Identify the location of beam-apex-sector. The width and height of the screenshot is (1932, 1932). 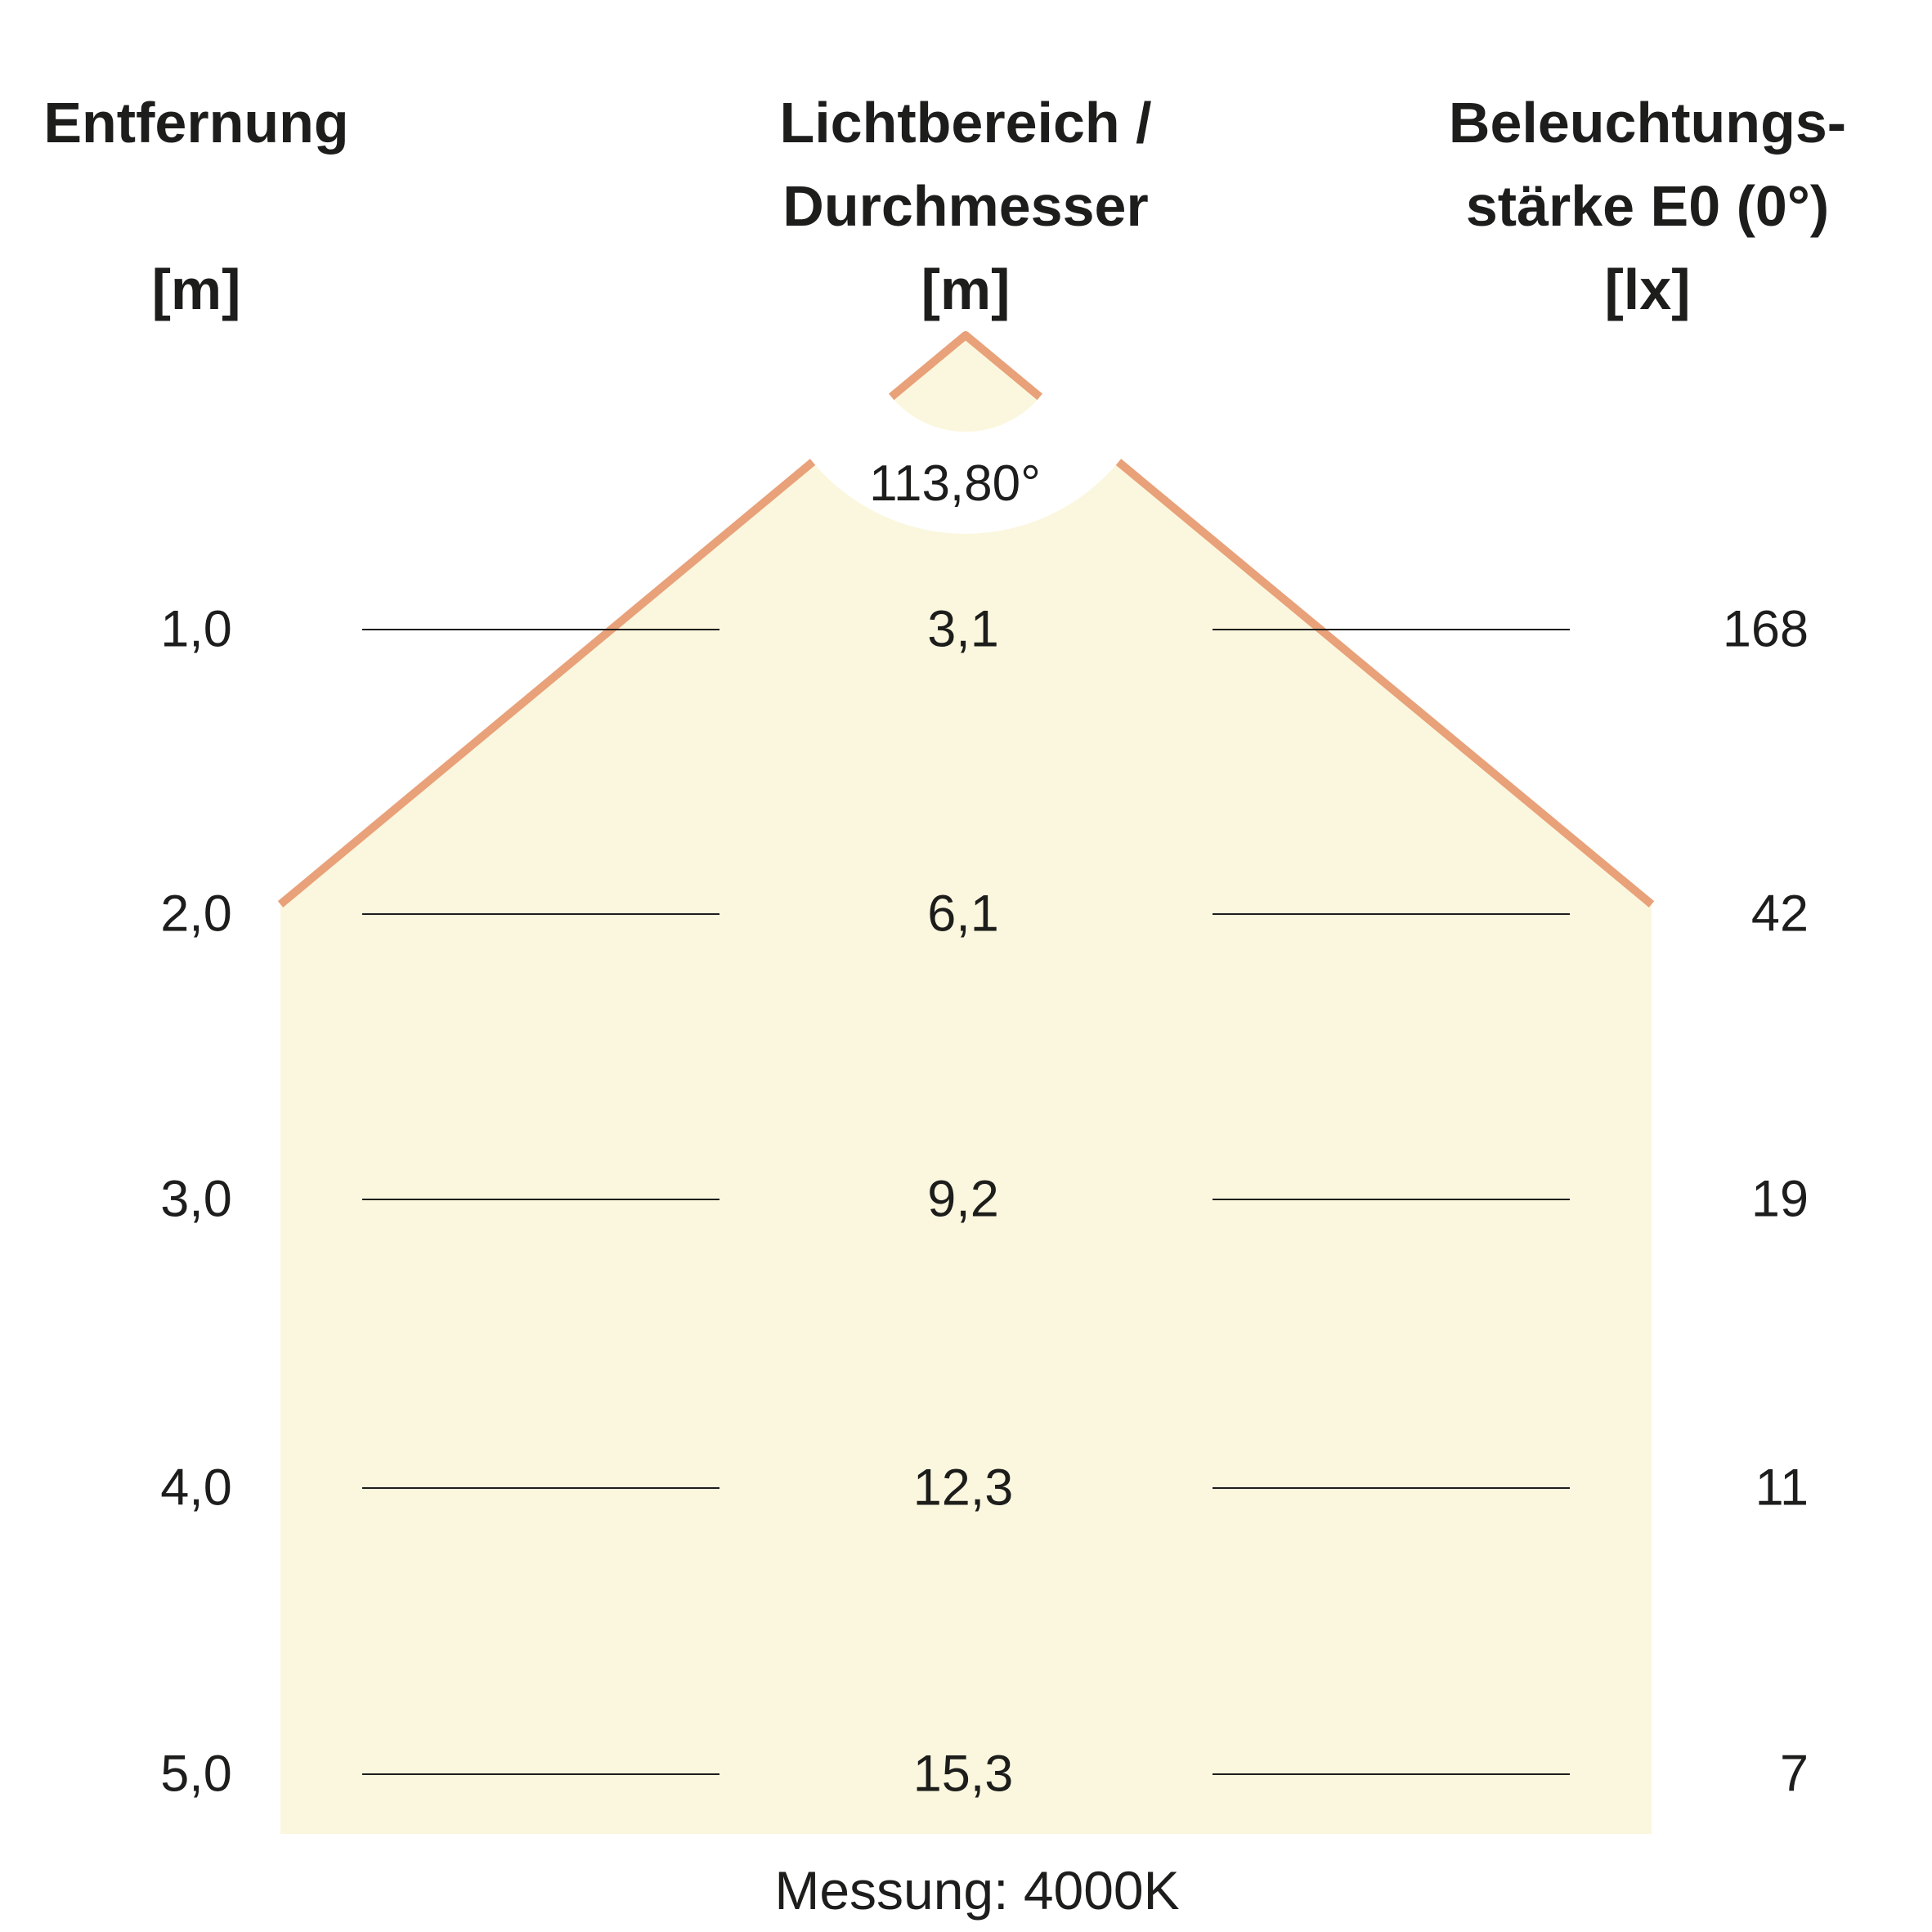
(965, 384).